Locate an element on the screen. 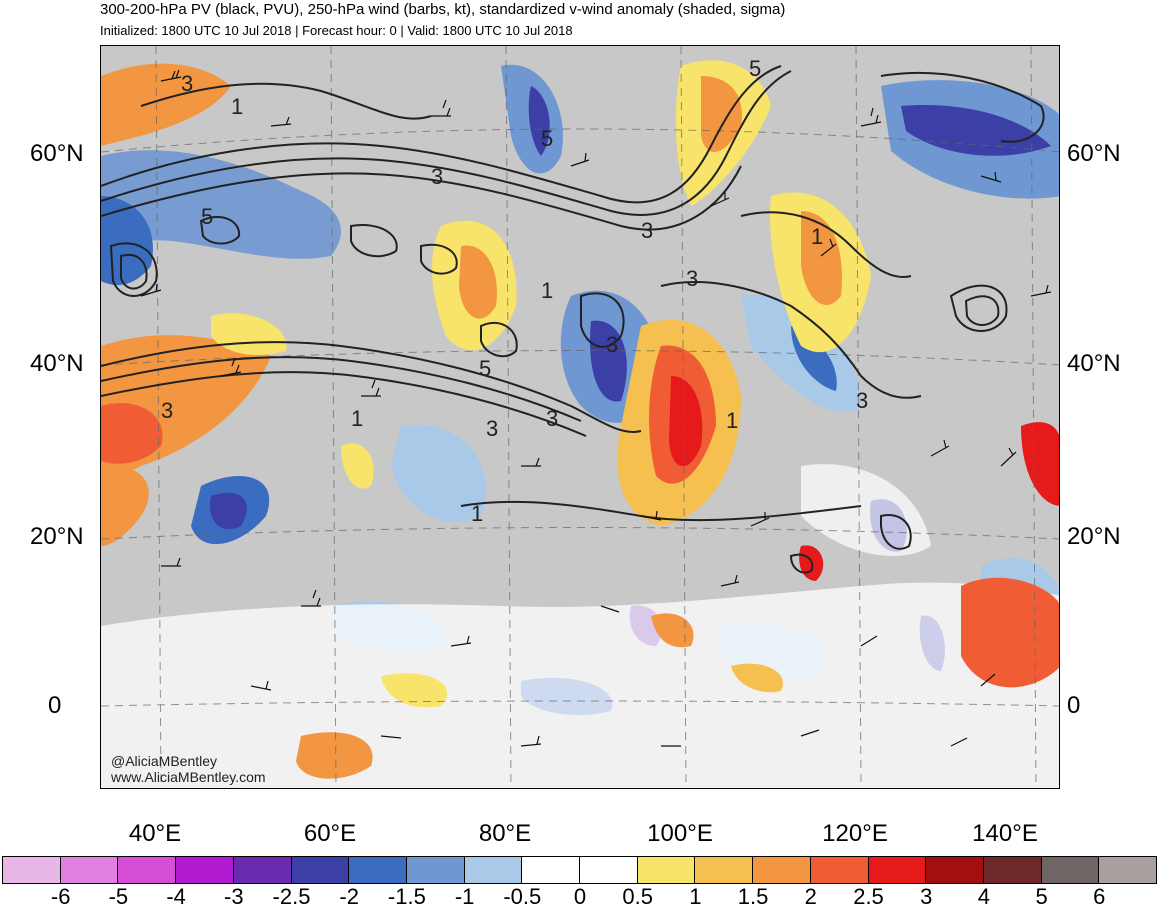 The height and width of the screenshot is (913, 1160). colorbar-label: 1 is located at coordinates (695, 896).